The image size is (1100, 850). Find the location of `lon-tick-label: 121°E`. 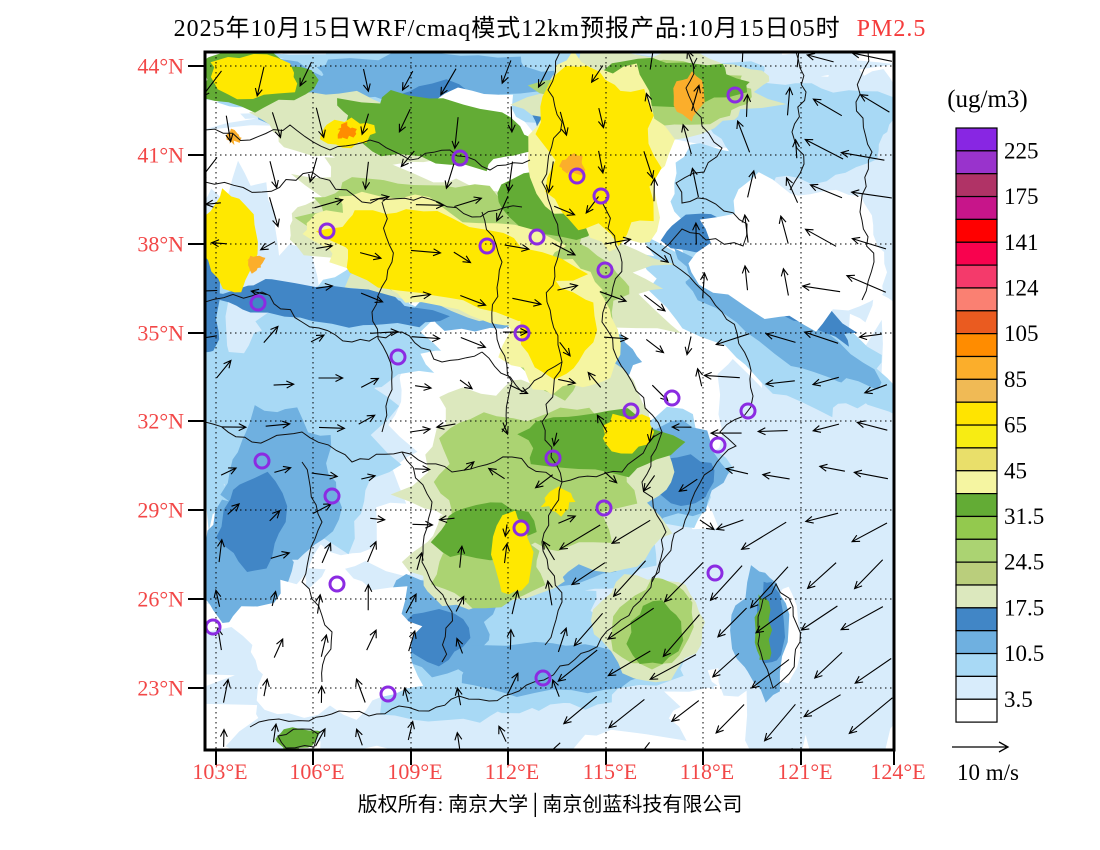

lon-tick-label: 121°E is located at coordinates (804, 771).